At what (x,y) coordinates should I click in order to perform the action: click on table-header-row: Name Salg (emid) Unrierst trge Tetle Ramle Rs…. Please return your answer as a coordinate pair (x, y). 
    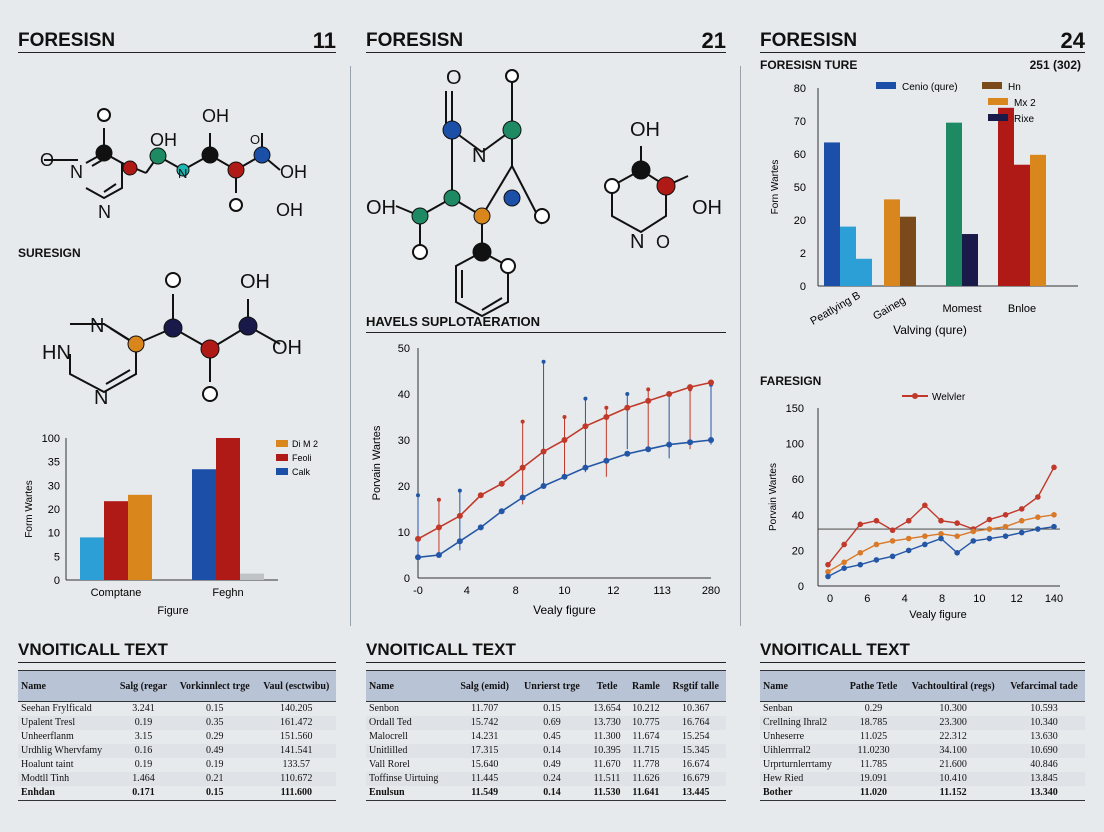
    Looking at the image, I should click on (546, 686).